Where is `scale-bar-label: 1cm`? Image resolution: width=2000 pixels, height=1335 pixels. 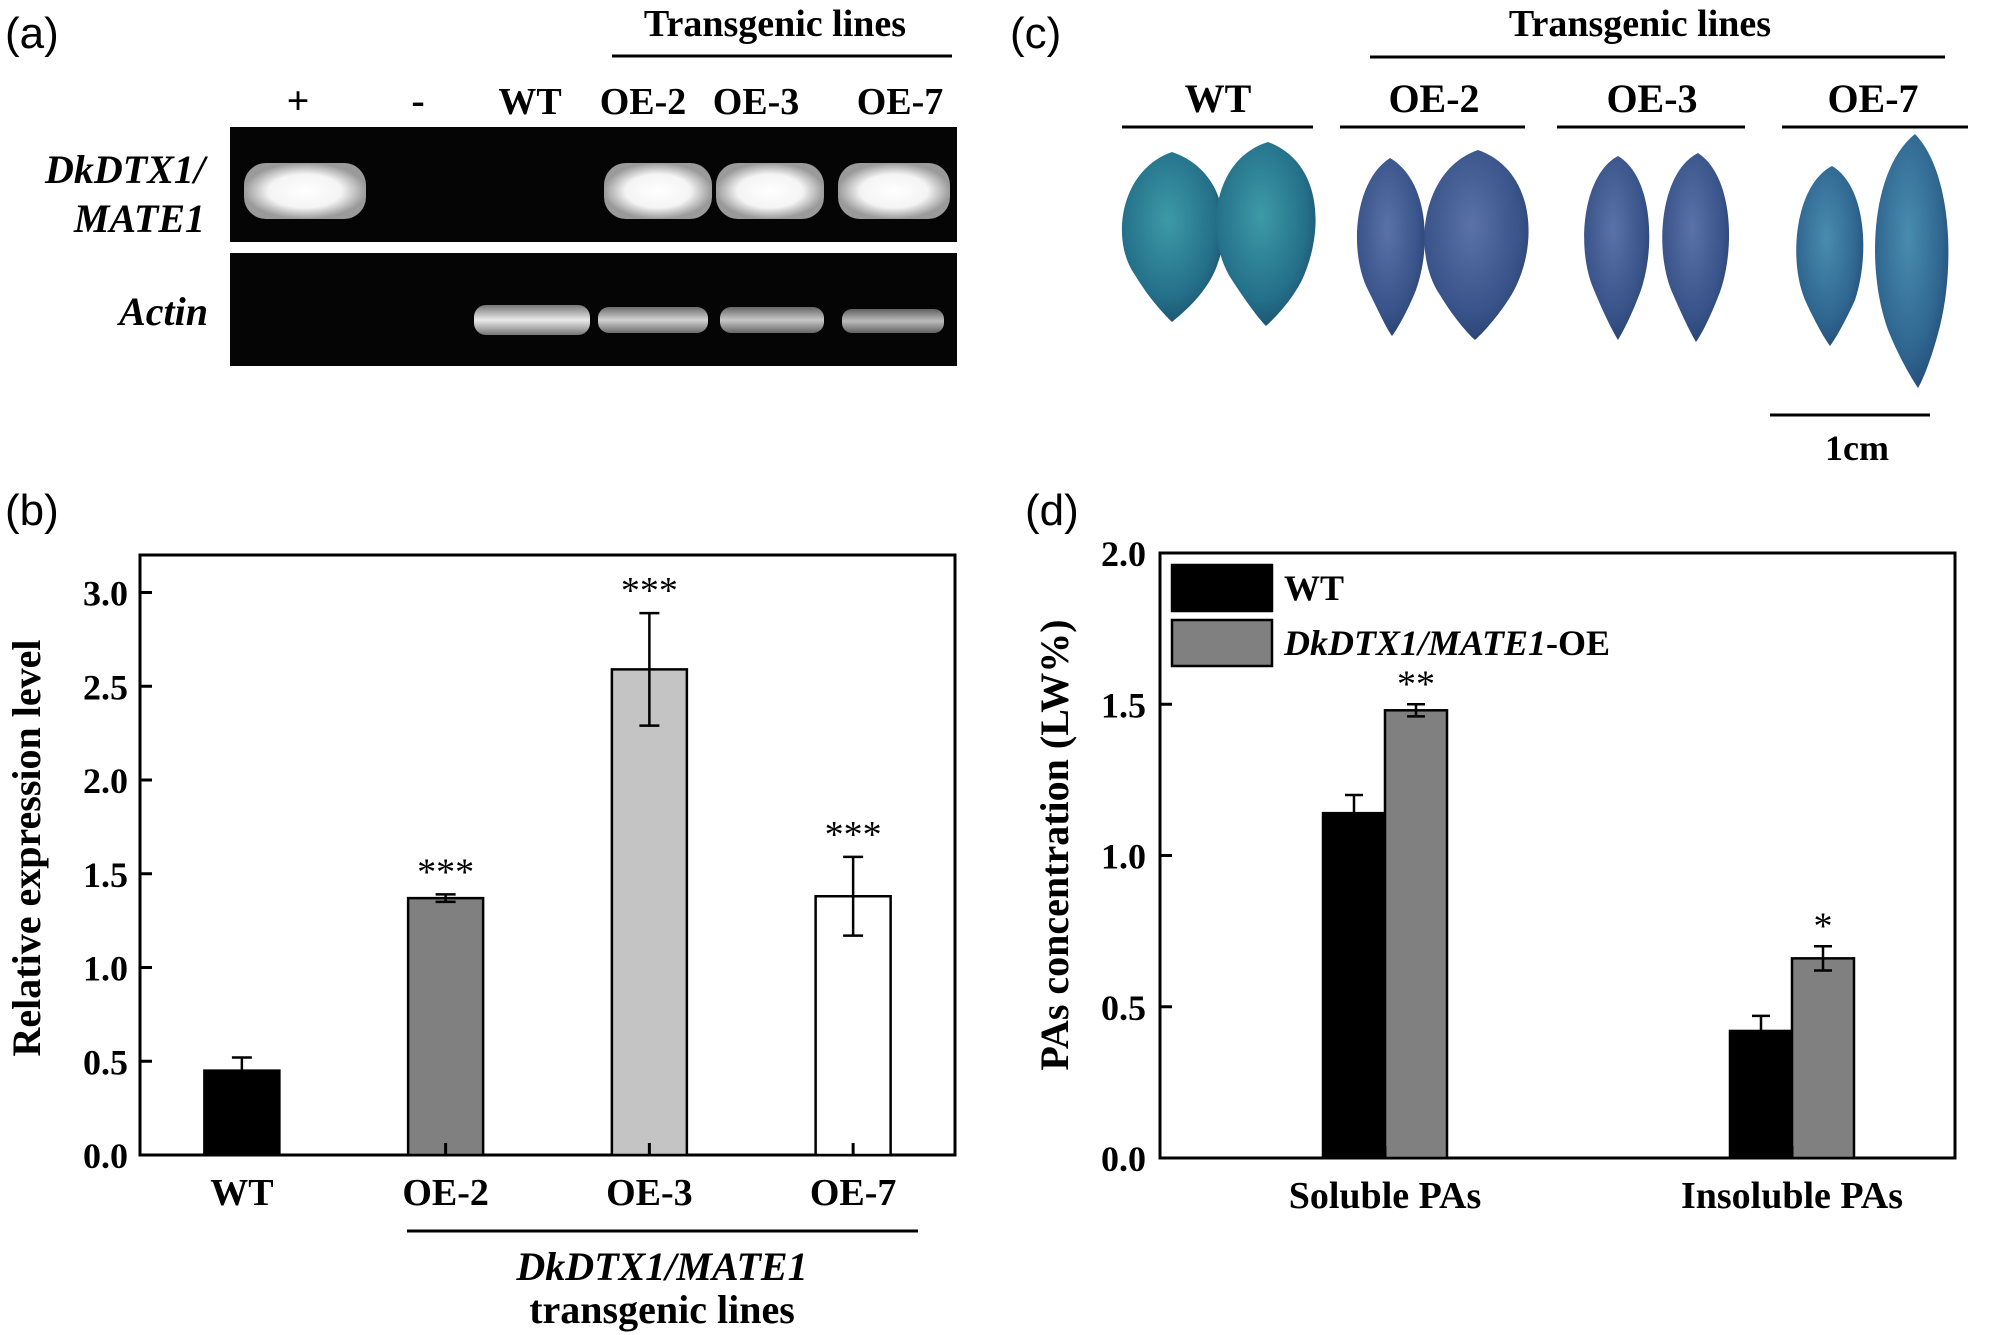
scale-bar-label: 1cm is located at coordinates (1857, 448).